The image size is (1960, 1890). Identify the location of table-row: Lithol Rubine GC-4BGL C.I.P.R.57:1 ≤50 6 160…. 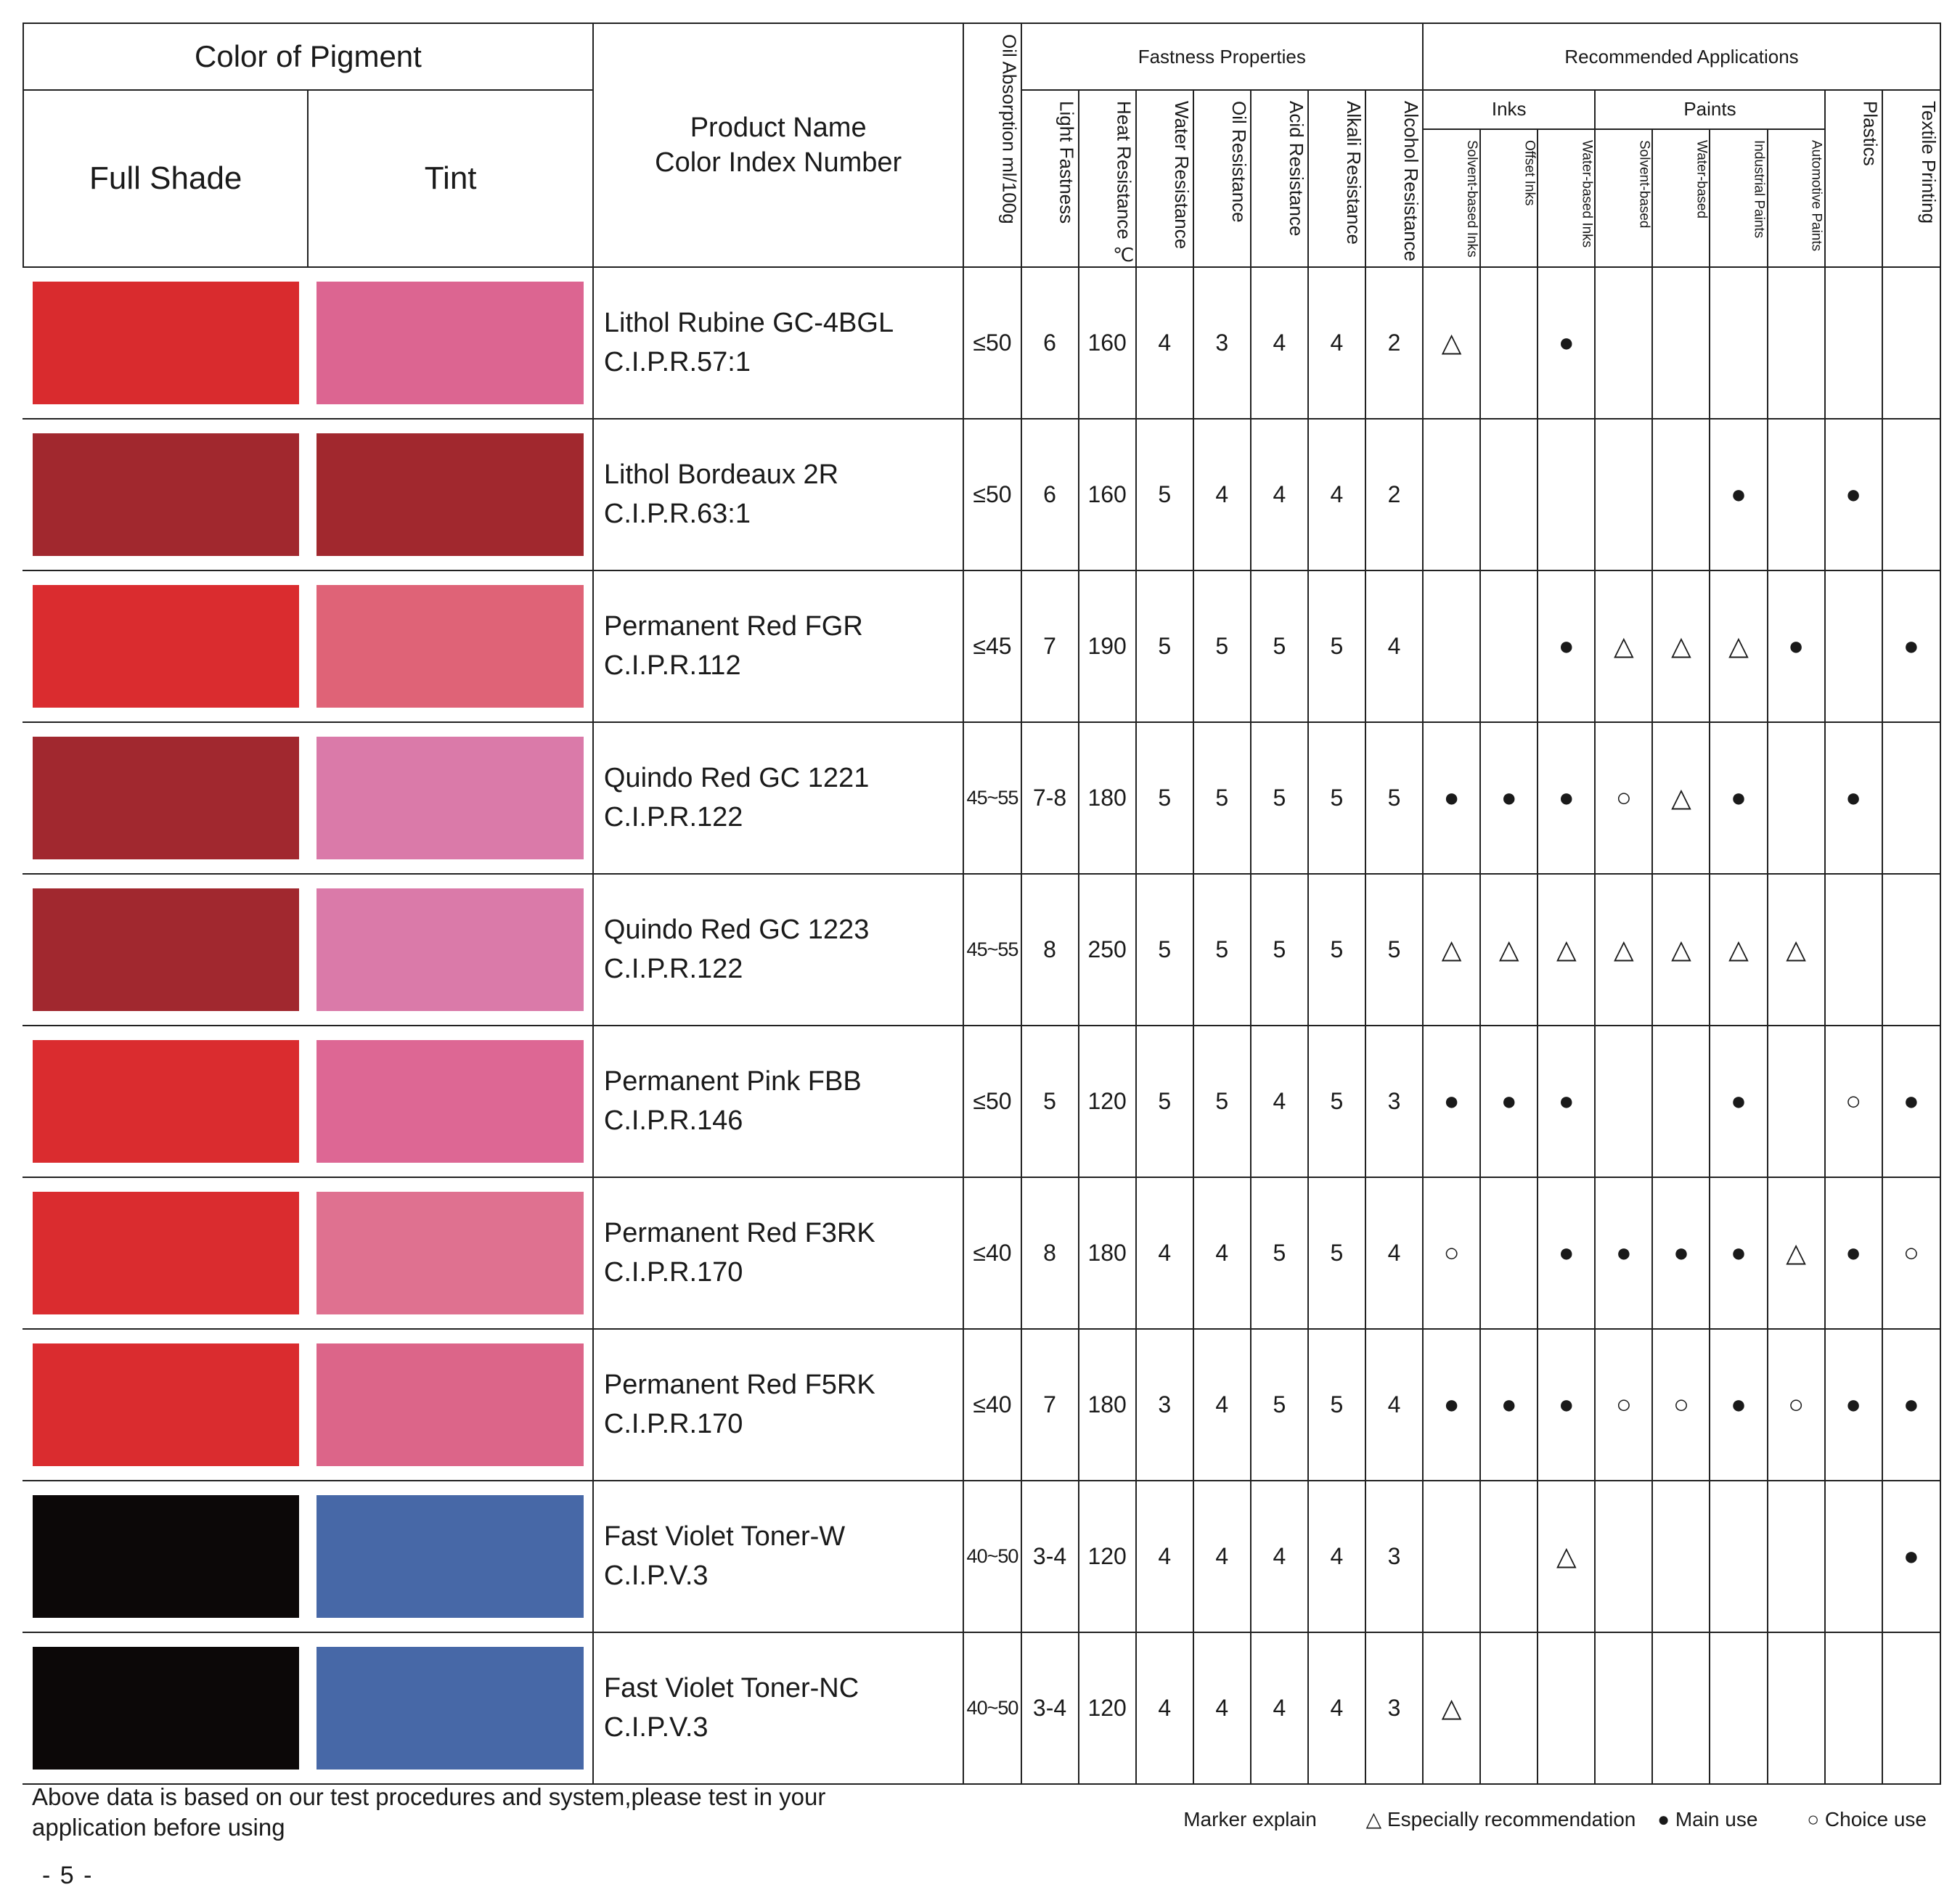
(983, 343).